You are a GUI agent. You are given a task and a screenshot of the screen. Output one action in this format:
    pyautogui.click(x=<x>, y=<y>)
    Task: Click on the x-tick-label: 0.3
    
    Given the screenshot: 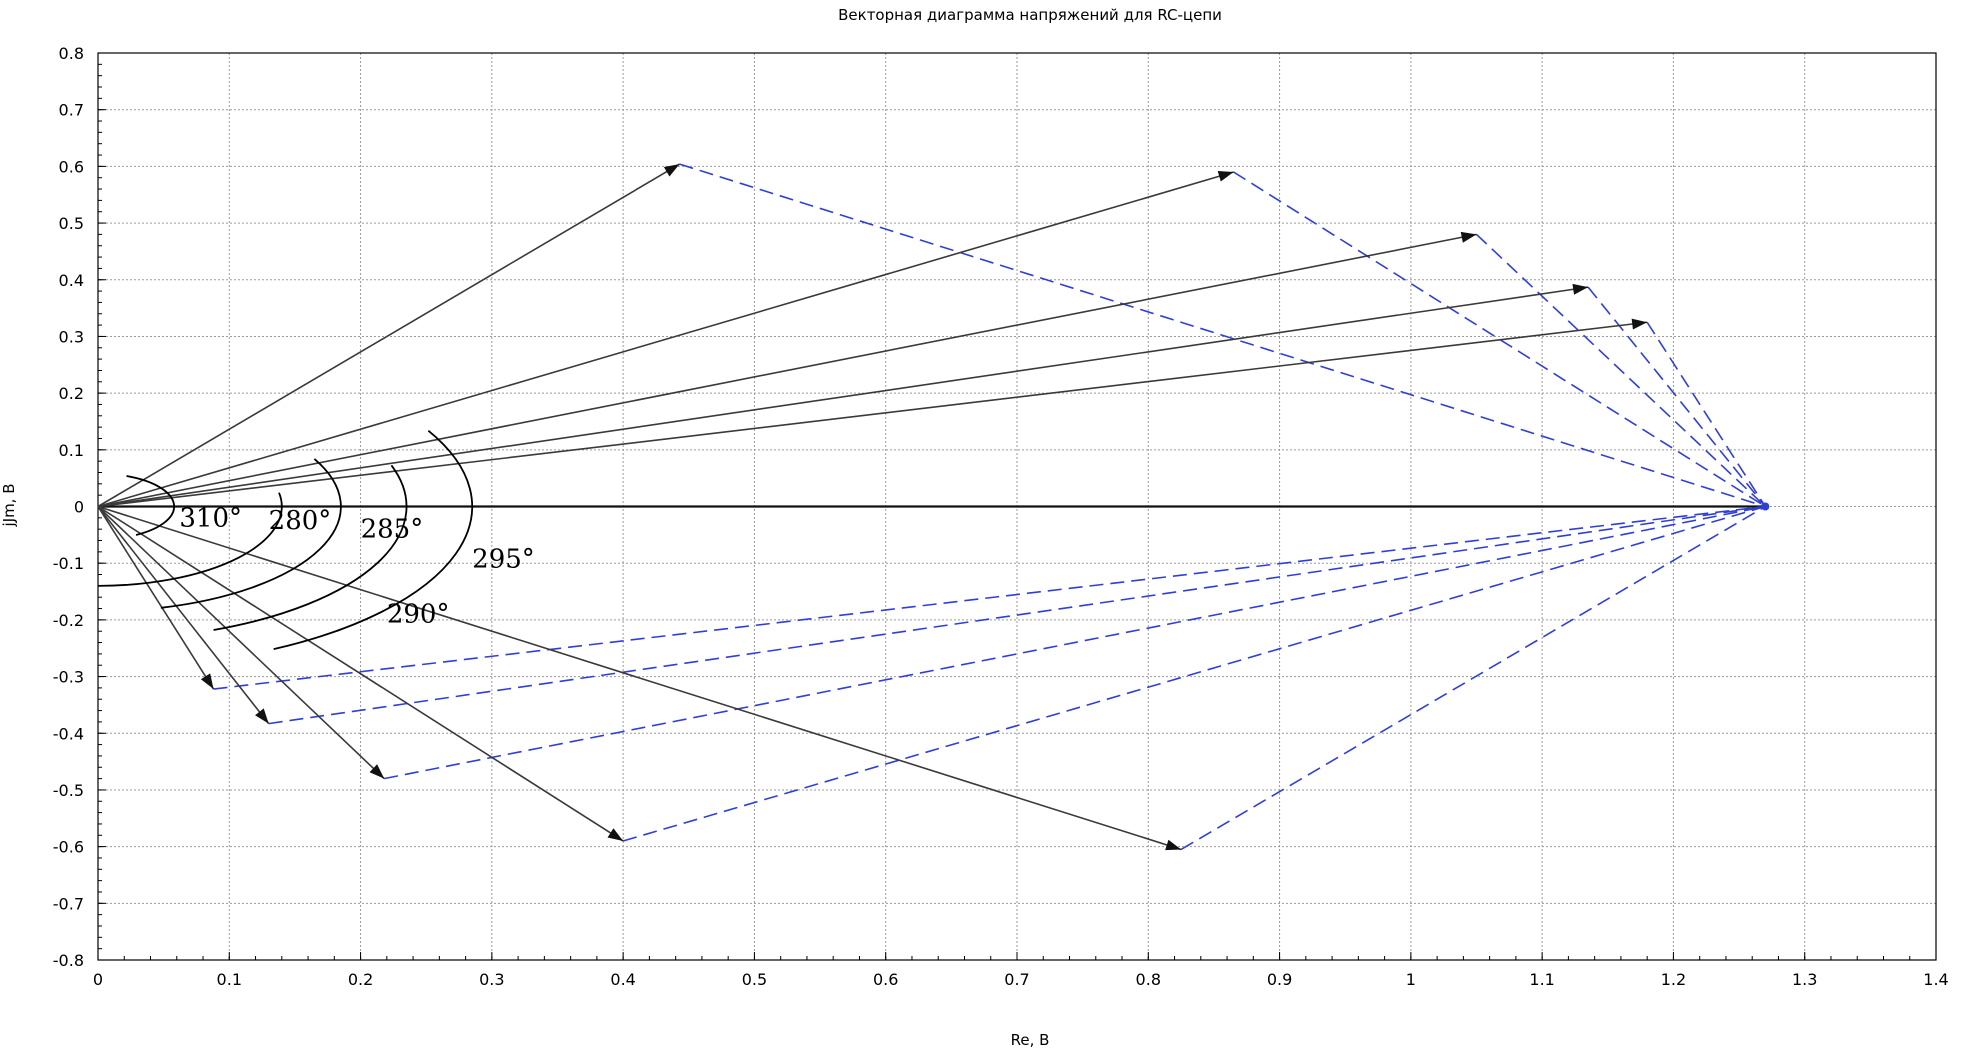 What is the action you would take?
    pyautogui.click(x=491, y=979)
    